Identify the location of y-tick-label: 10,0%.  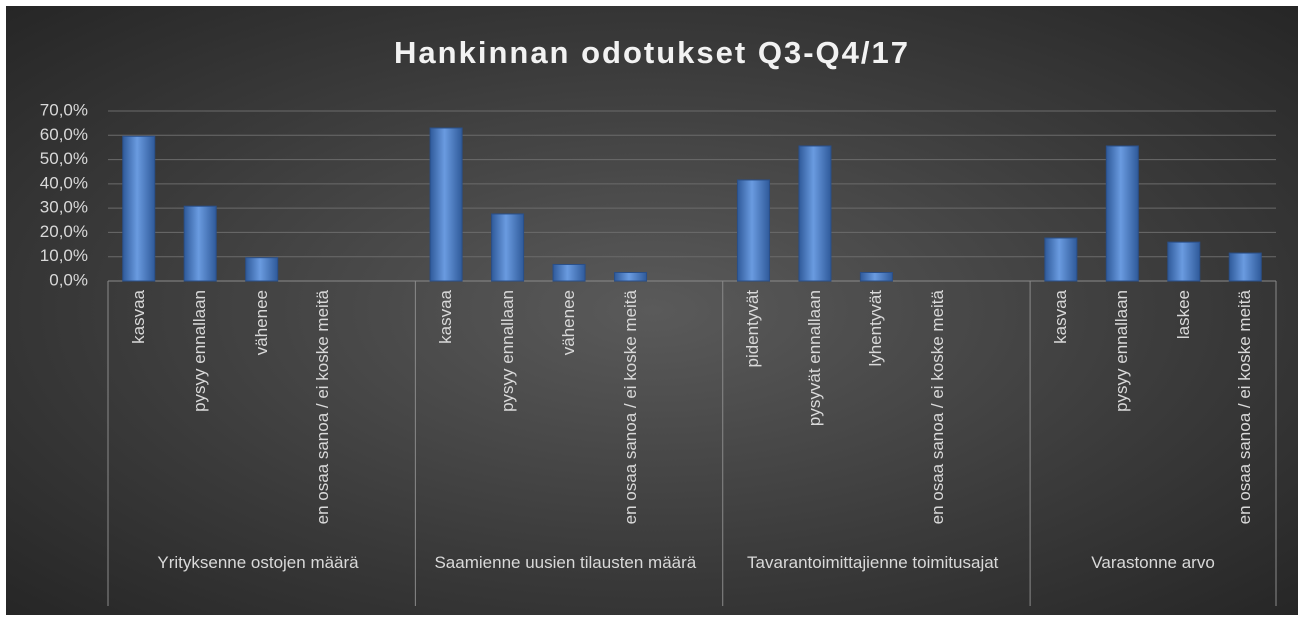
(64, 255).